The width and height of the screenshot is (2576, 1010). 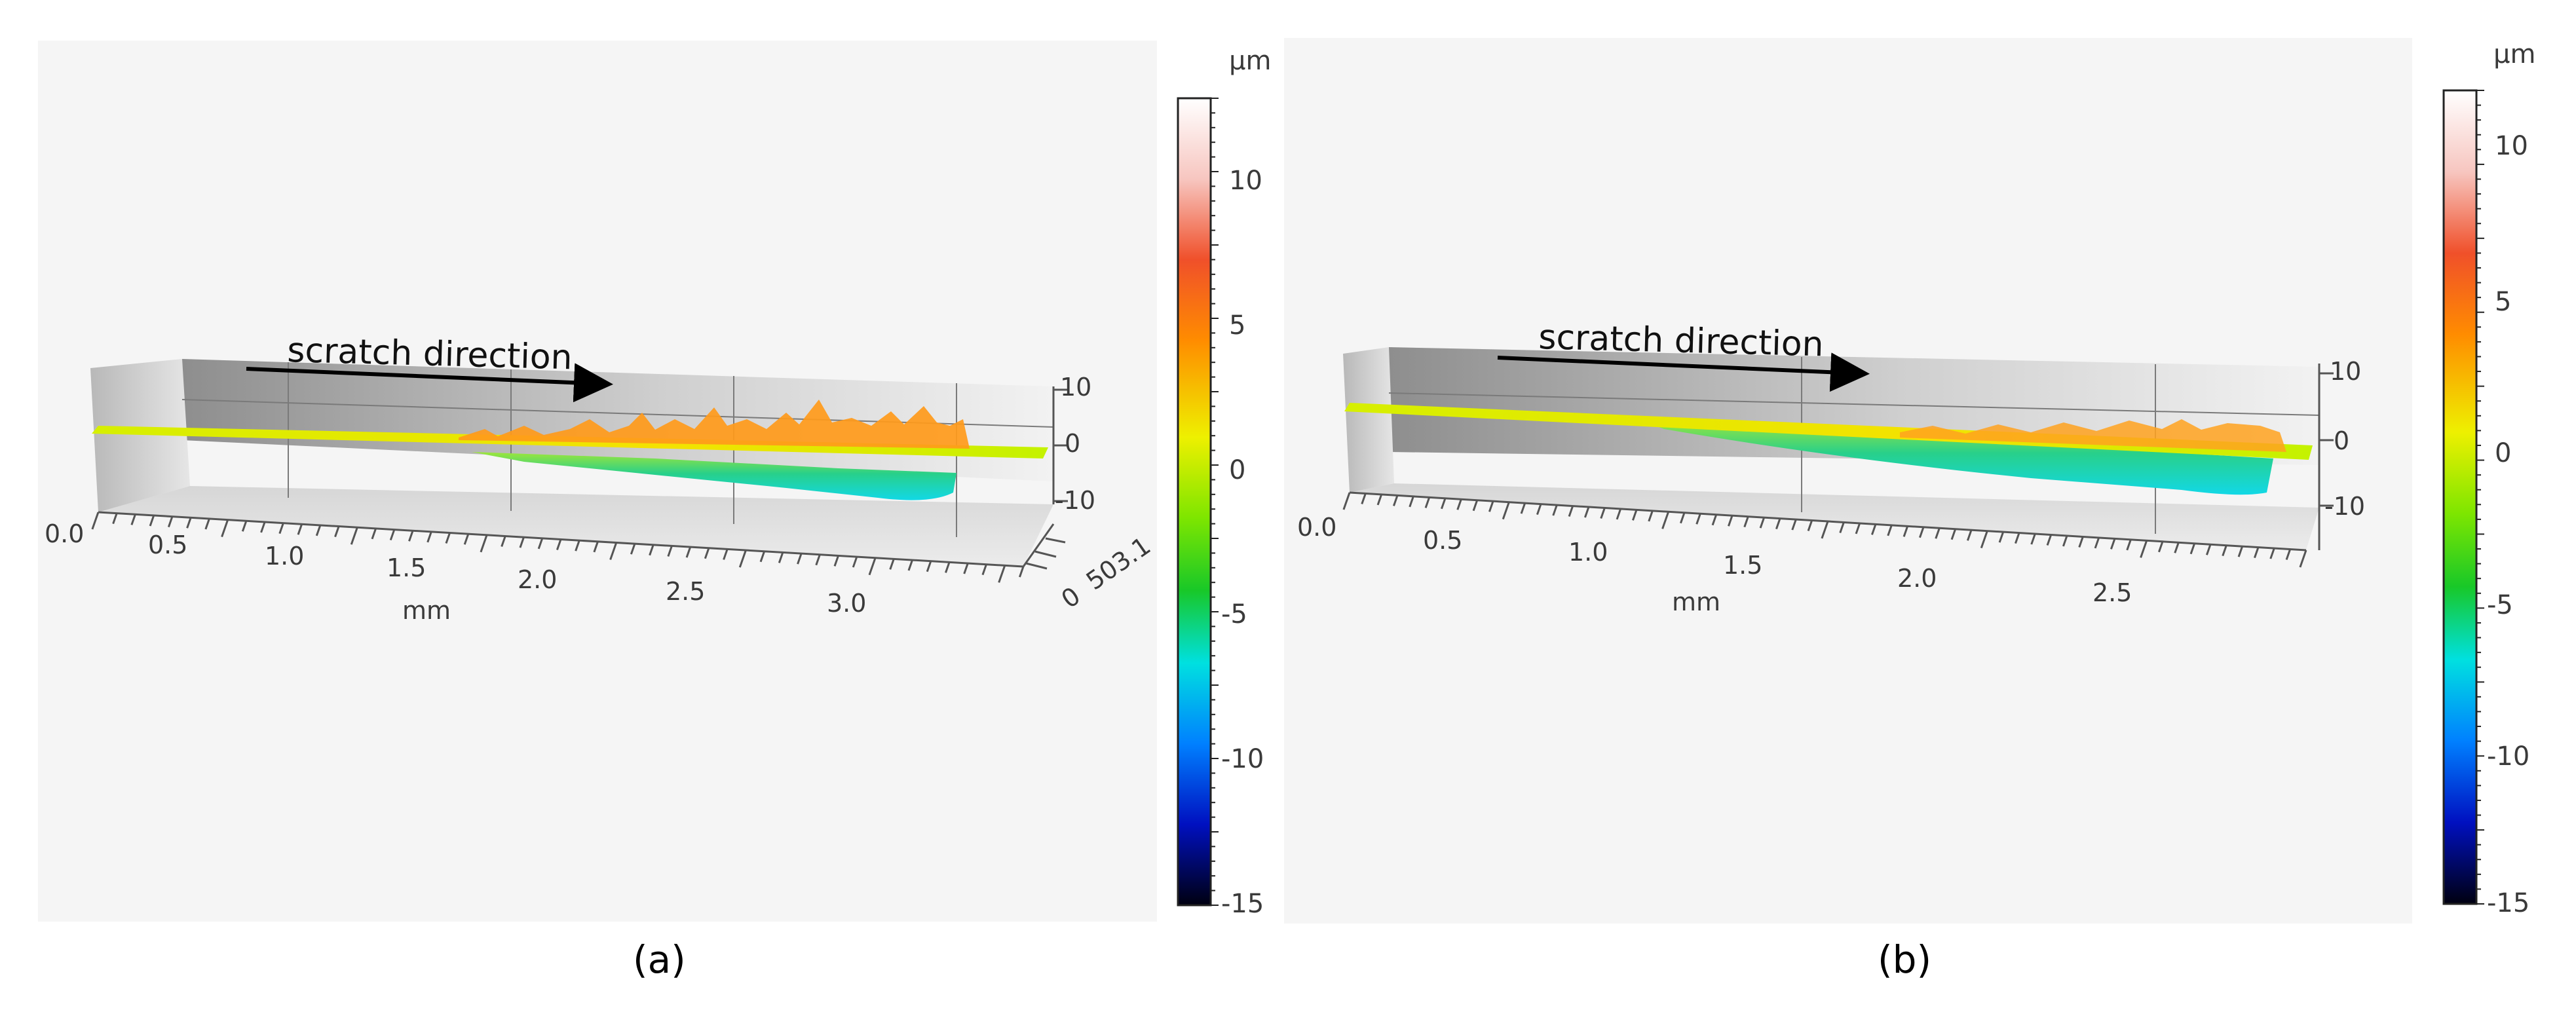 What do you see at coordinates (1834, 516) in the screenshot?
I see `panel-b-floor` at bounding box center [1834, 516].